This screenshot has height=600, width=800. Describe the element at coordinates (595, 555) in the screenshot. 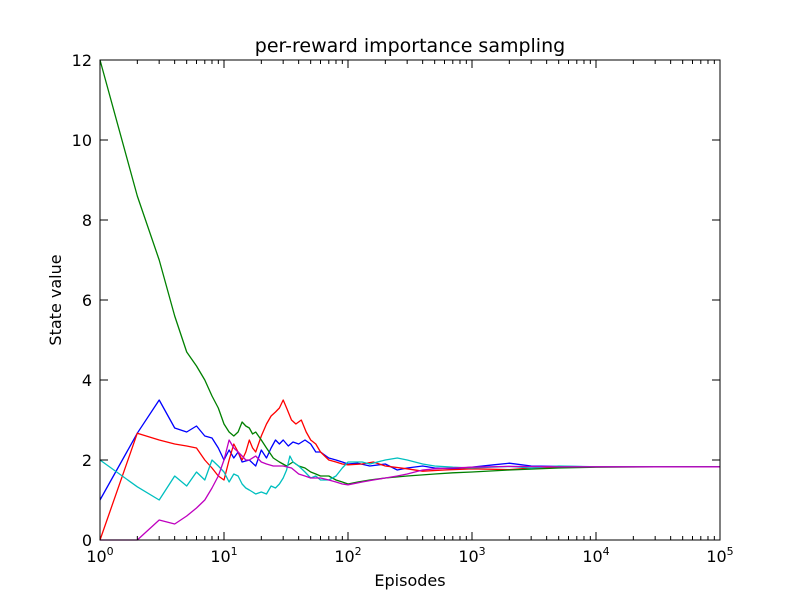

I see `x-tick-label-4: 10⁴` at that location.